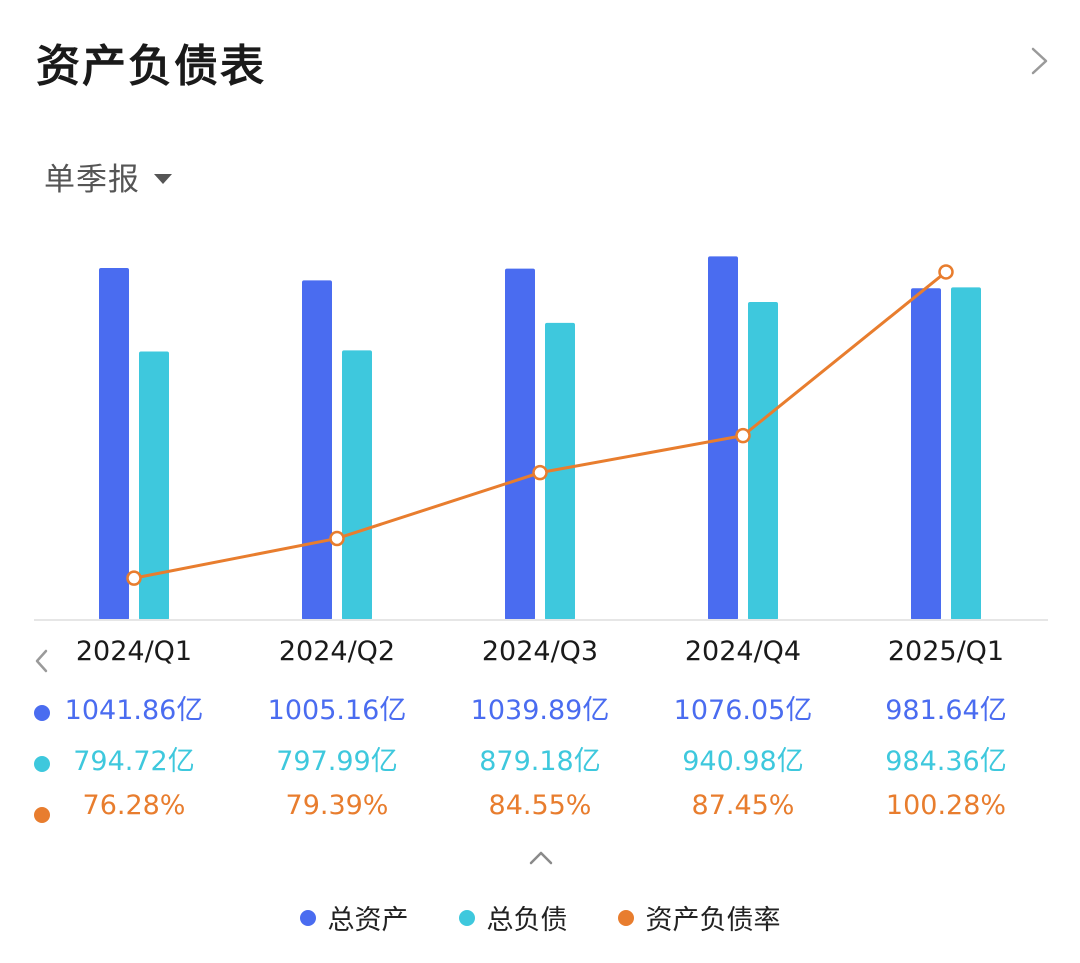 The width and height of the screenshot is (1080, 963). Describe the element at coordinates (527, 920) in the screenshot. I see `legend-label: 总负债` at that location.